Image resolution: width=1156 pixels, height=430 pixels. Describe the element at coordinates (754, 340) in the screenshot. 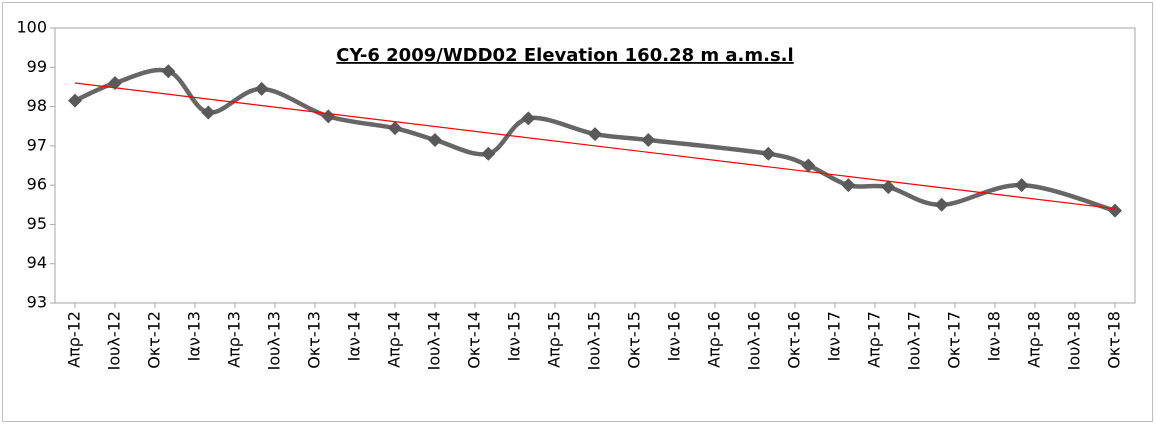

I see `x-tick-label: Ιουλ-16` at that location.